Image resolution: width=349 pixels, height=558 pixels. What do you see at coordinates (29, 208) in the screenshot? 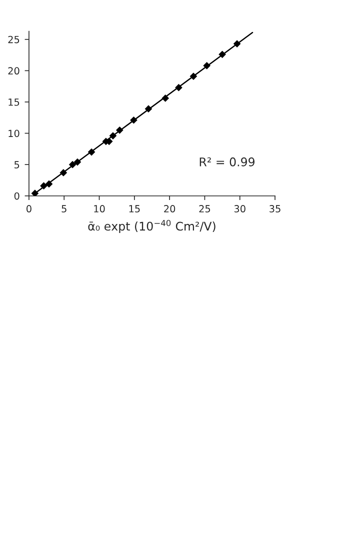
I see `x-tick-label: 0` at bounding box center [29, 208].